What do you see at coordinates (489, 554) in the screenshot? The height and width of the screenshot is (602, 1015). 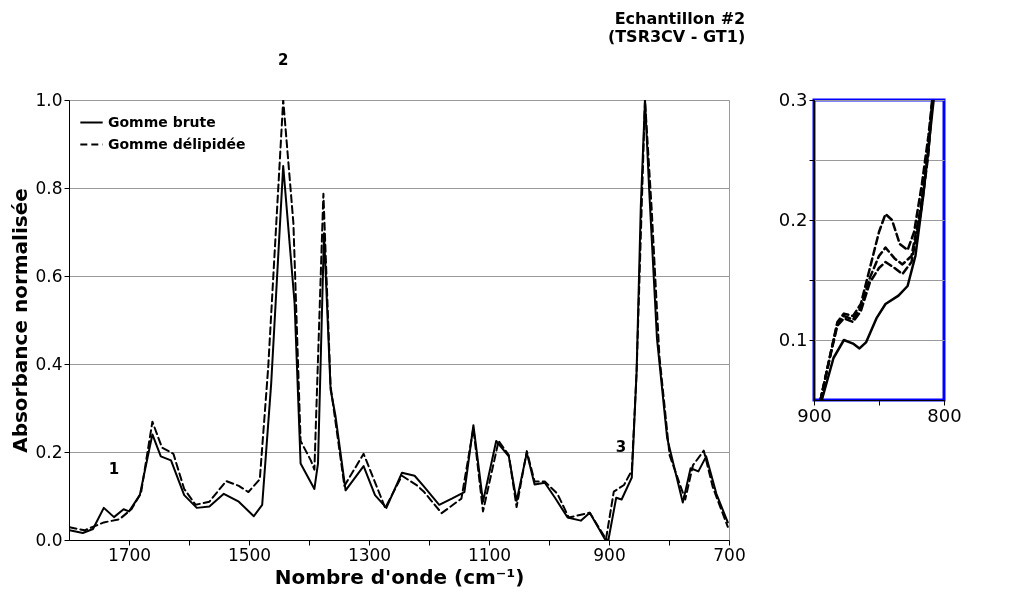 I see `x-tick-label: 1100` at bounding box center [489, 554].